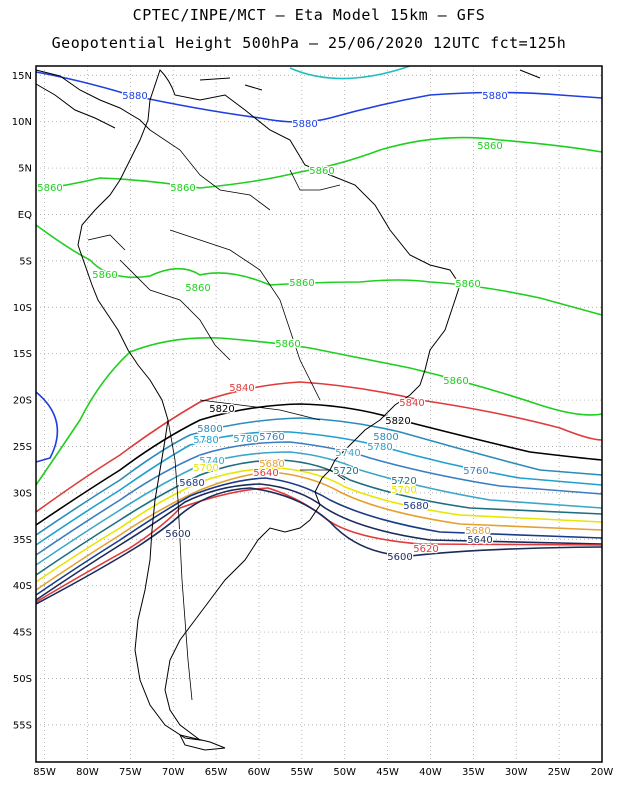  Describe the element at coordinates (309, 15) in the screenshot. I see `chart-title-line1: CPTEC/INPE/MCT – Eta Model 15km – GFS` at that location.